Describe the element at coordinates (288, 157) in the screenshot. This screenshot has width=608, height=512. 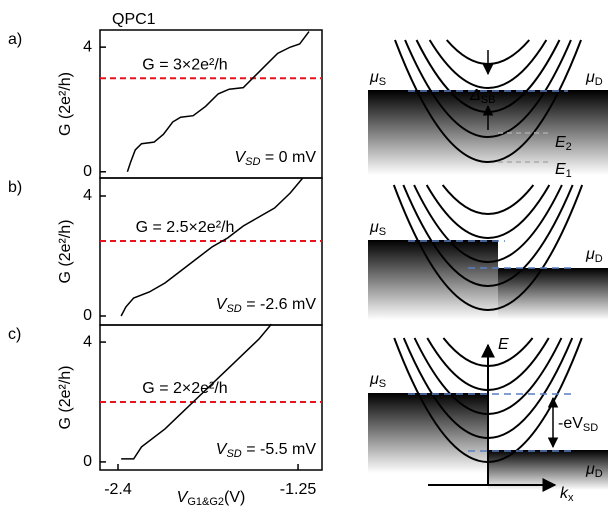
I see `vsd-value: = 0 mV` at that location.